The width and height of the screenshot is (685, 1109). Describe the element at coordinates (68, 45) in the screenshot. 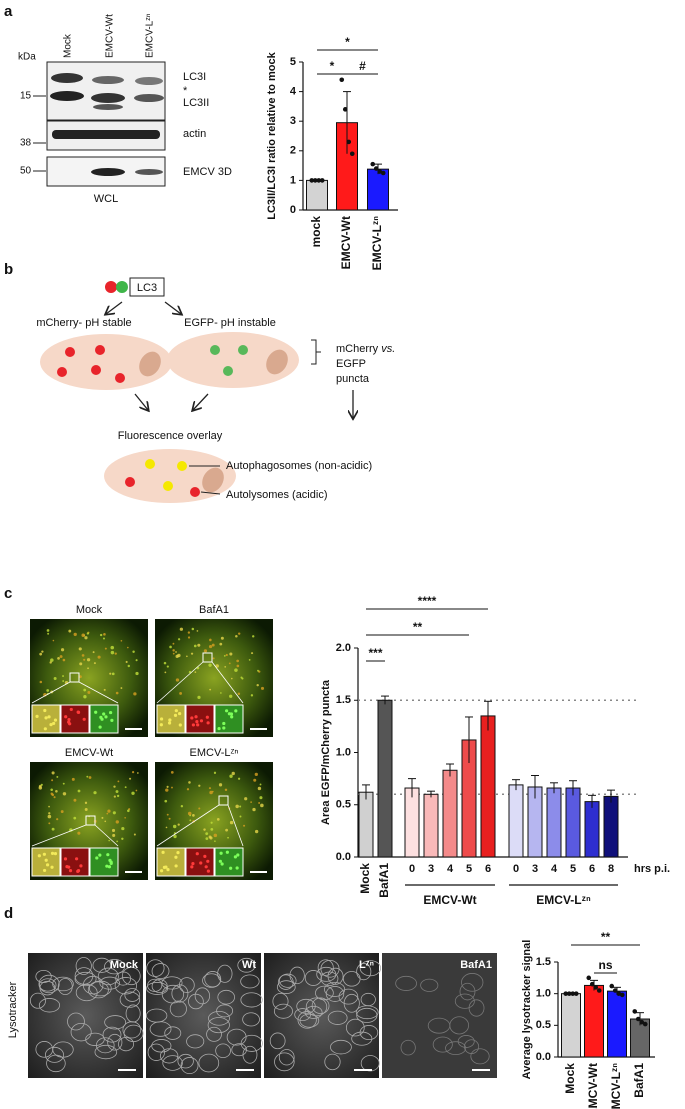

I see `lane-label: Mock` at that location.